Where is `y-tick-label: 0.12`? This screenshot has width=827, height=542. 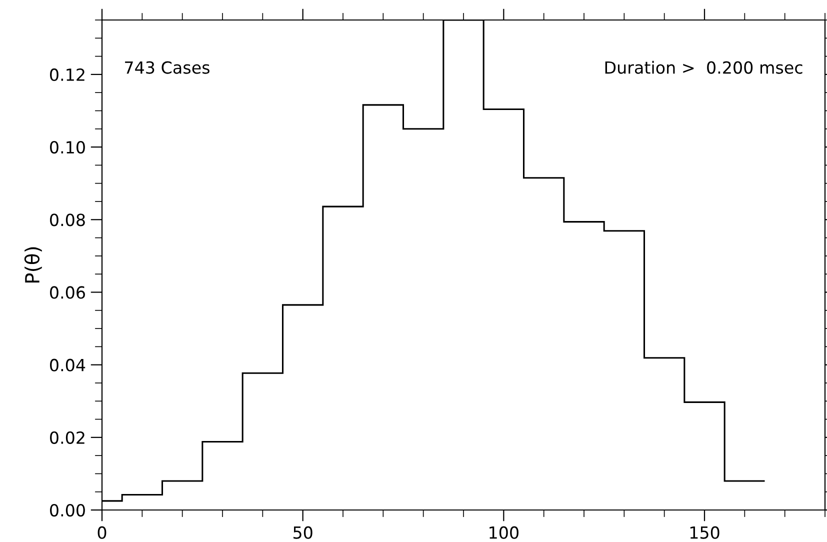
y-tick-label: 0.12 is located at coordinates (67, 75).